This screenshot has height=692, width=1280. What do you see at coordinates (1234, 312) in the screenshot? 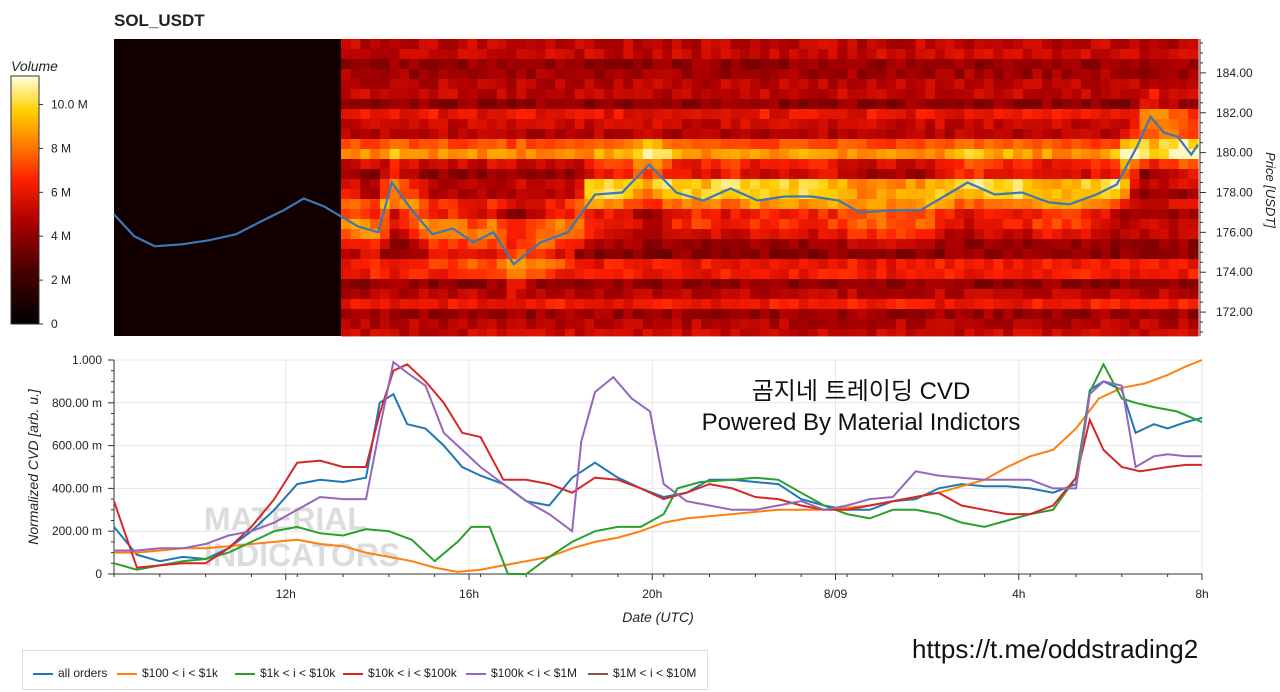
I see `price-tick-label: 172.00` at bounding box center [1234, 312].